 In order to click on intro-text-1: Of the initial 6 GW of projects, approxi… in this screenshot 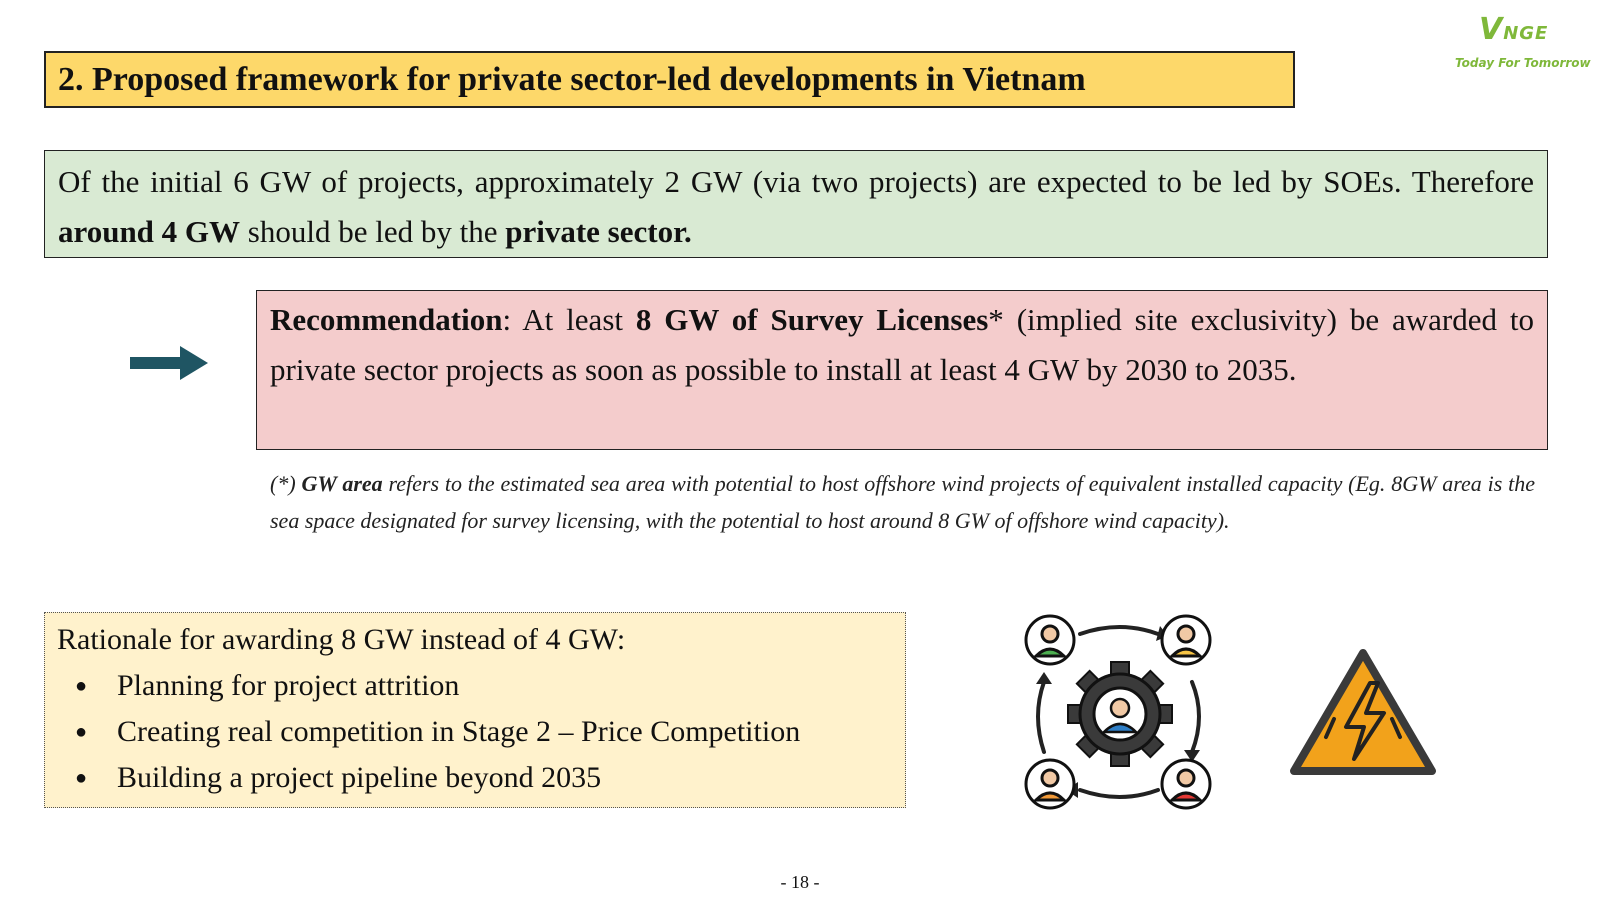, I will do `click(796, 181)`.